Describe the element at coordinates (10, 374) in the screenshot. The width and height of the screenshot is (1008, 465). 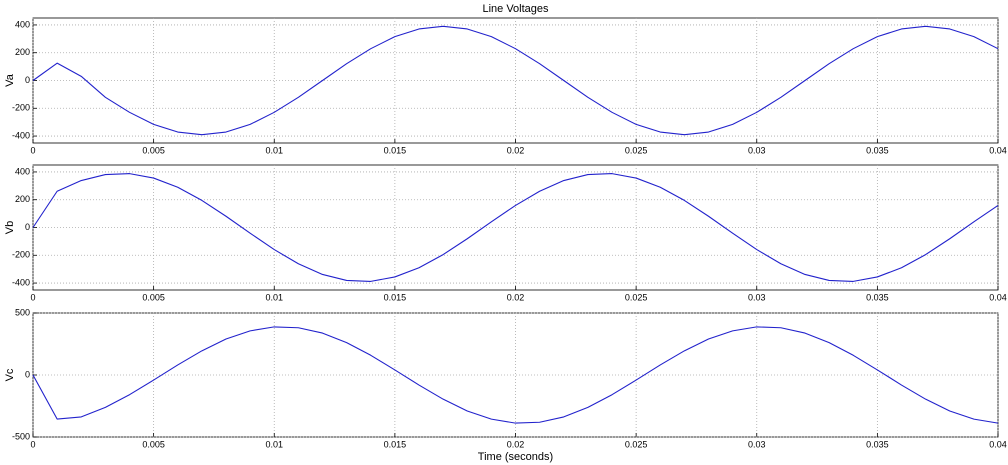
I see `y-axis-label: Vc` at that location.